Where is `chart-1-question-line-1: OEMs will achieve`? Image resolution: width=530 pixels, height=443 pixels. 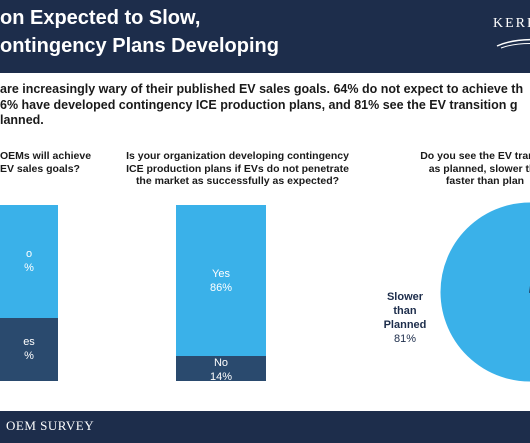 chart-1-question-line-1: OEMs will achieve is located at coordinates (46, 156).